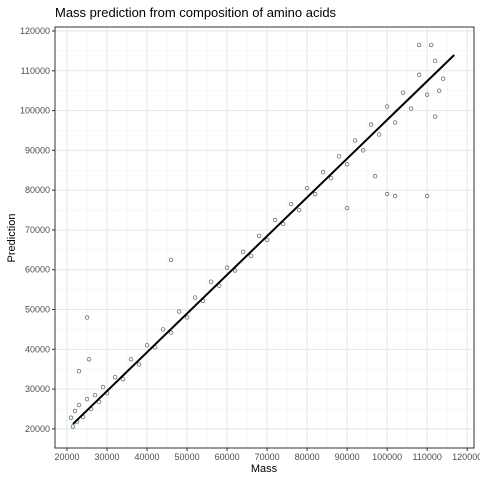  What do you see at coordinates (37, 270) in the screenshot?
I see `y-tick-label: 60000` at bounding box center [37, 270].